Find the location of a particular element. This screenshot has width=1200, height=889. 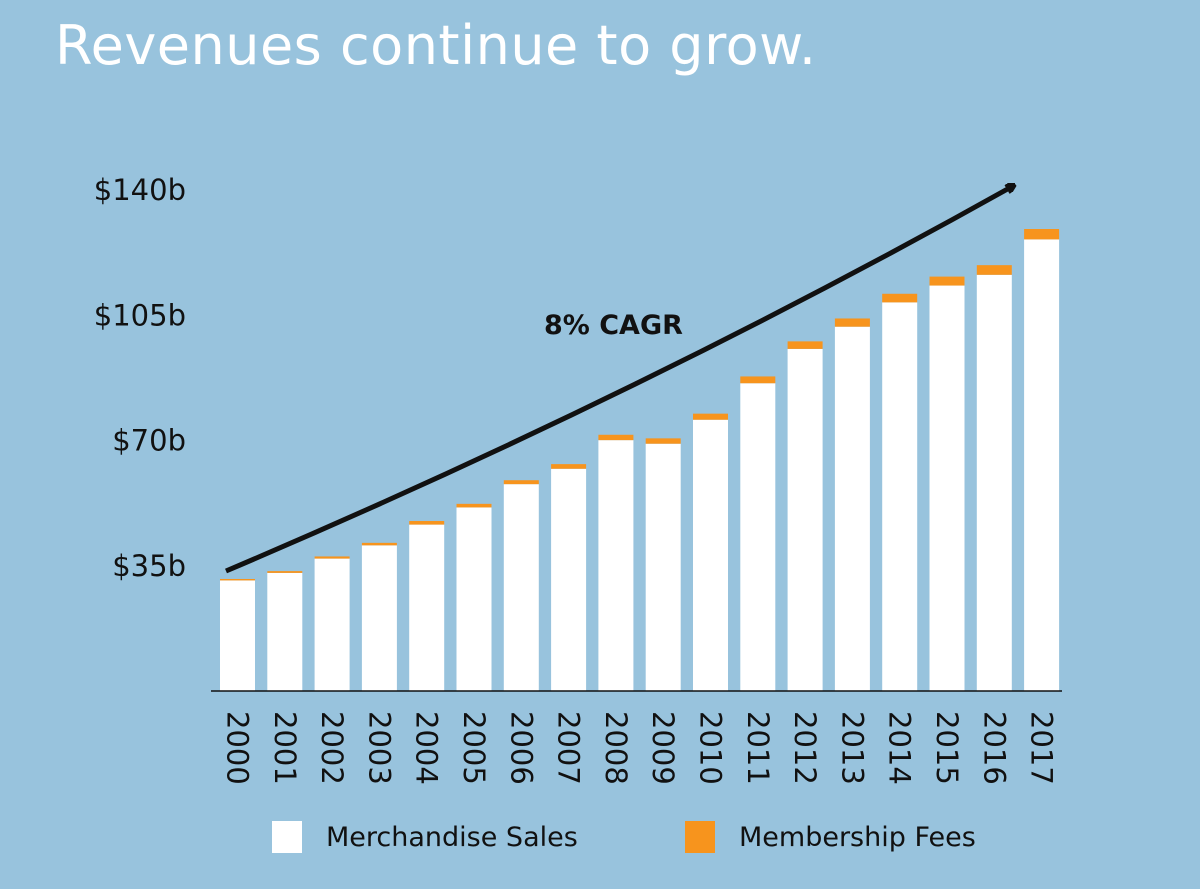

x-tick-label: 2007 is located at coordinates (569, 748).